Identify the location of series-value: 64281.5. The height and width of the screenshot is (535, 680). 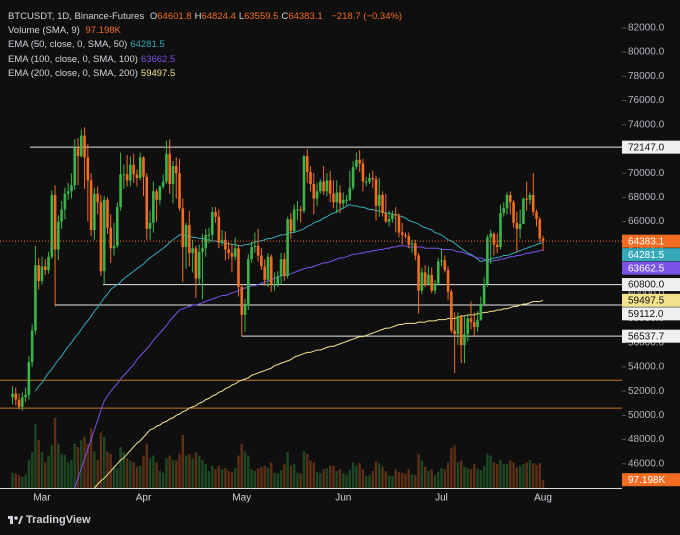
(147, 45).